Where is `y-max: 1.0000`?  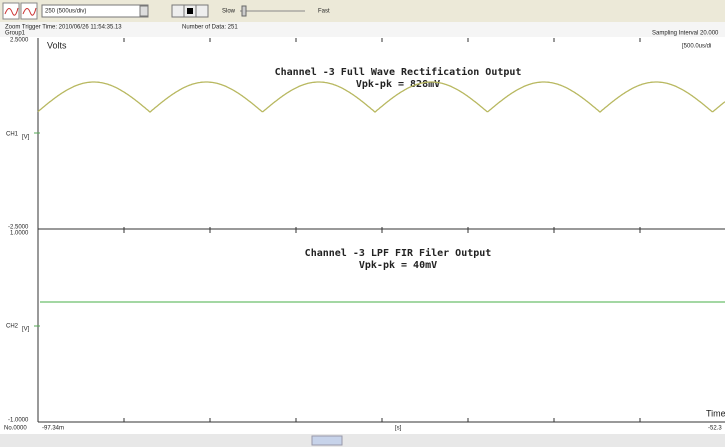 y-max: 1.0000 is located at coordinates (19, 234).